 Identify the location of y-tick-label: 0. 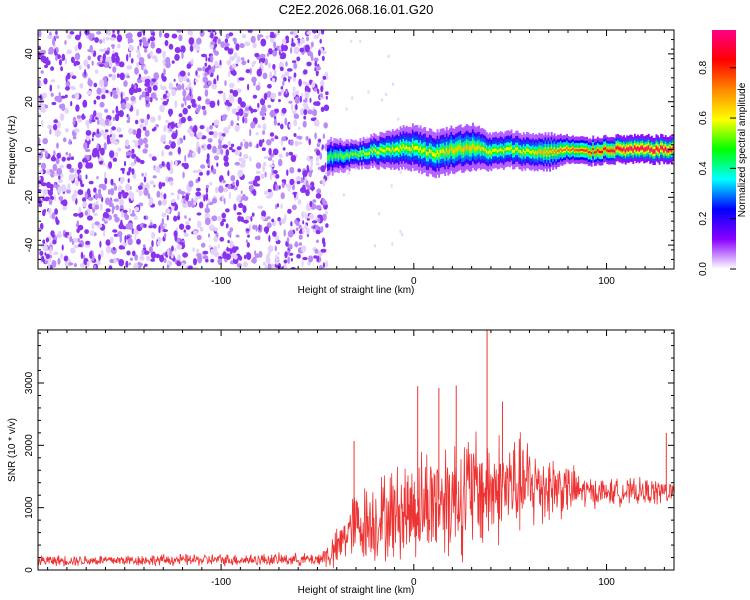
(29, 149).